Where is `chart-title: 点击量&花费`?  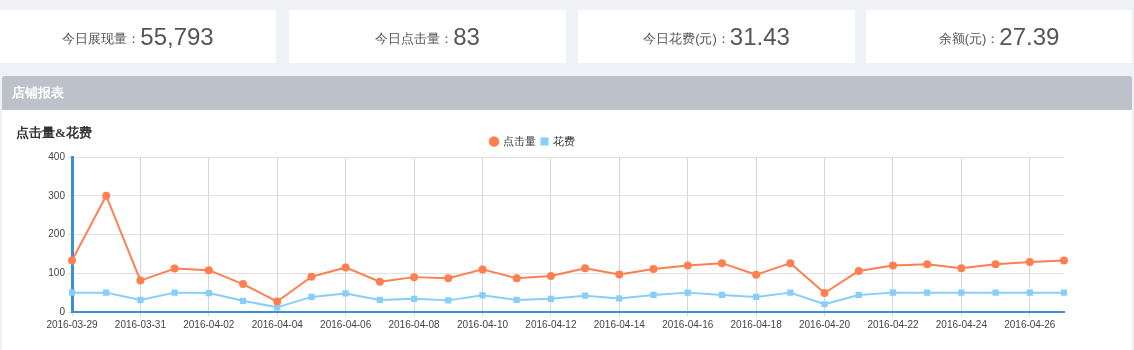
chart-title: 点击量&花费 is located at coordinates (54, 133).